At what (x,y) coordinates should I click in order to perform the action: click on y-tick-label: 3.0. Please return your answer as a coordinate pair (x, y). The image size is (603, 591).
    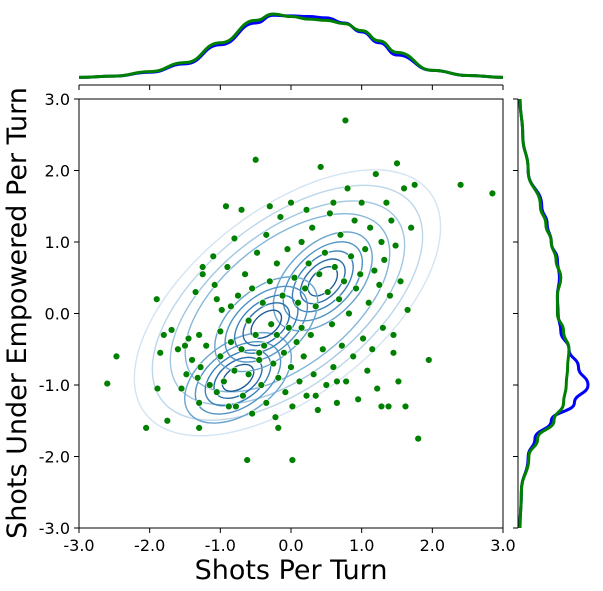
    Looking at the image, I should click on (57, 99).